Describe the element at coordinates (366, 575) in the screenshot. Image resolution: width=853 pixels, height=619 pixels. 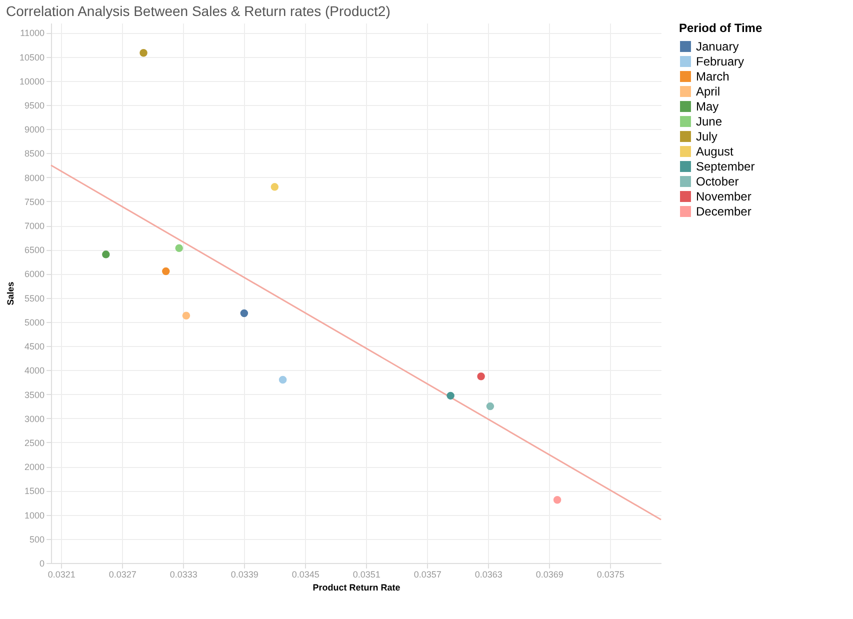
I see `x-tick-label: 0.0351` at that location.